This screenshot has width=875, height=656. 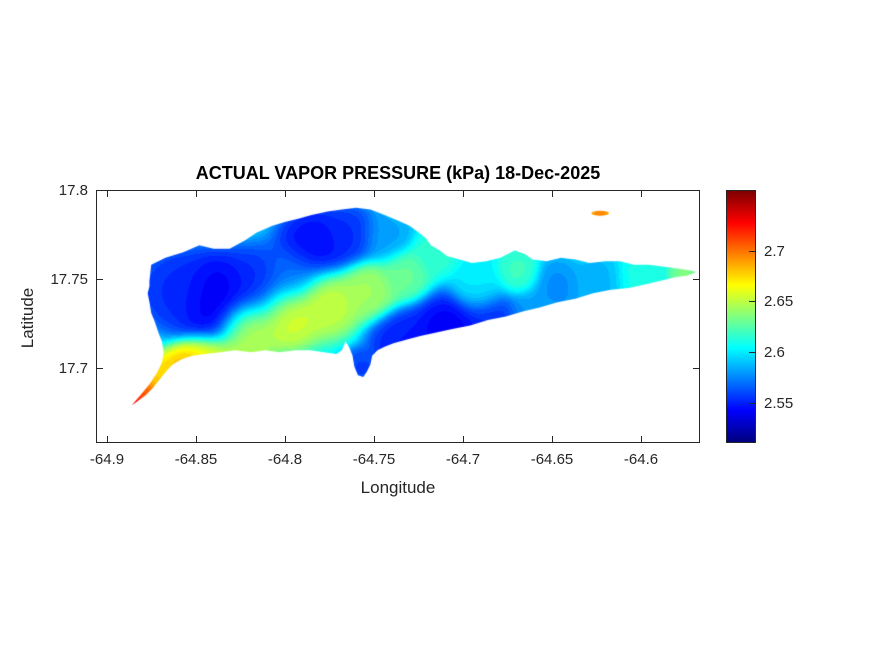 I want to click on colorbar, so click(x=741, y=316).